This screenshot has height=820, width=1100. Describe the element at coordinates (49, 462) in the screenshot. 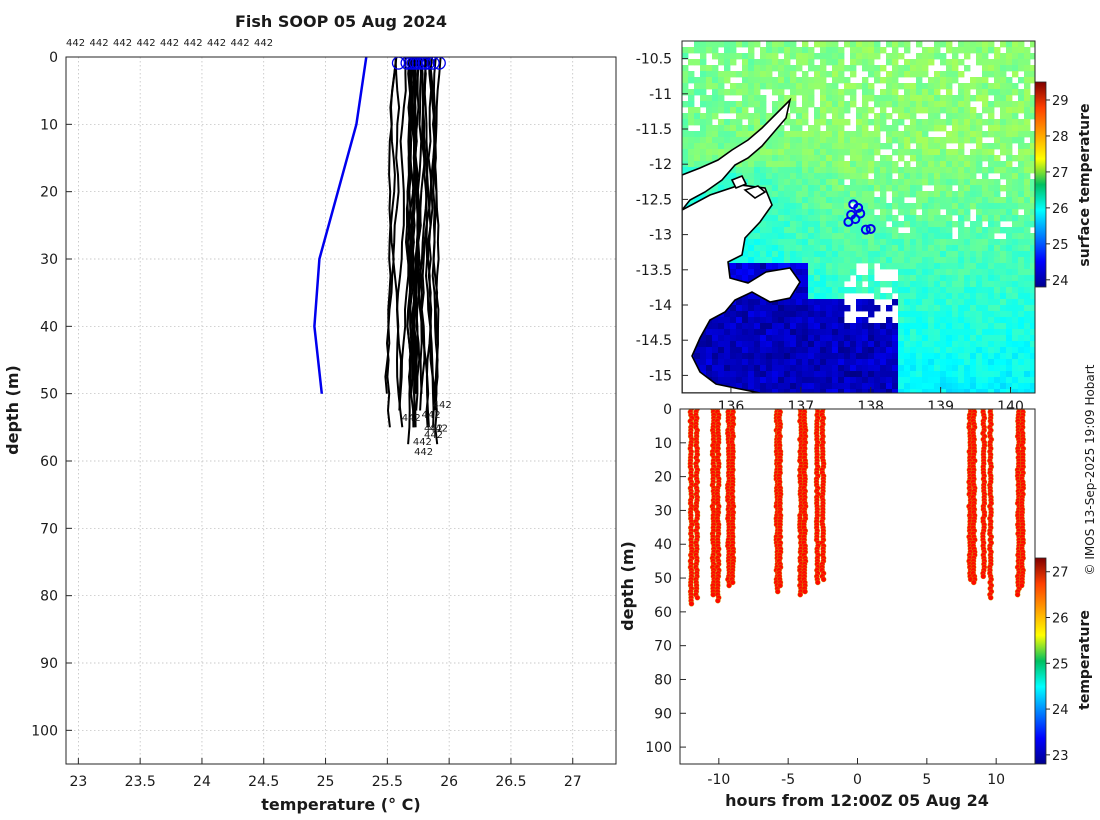

I see `profile-y-tick-label: 60` at that location.